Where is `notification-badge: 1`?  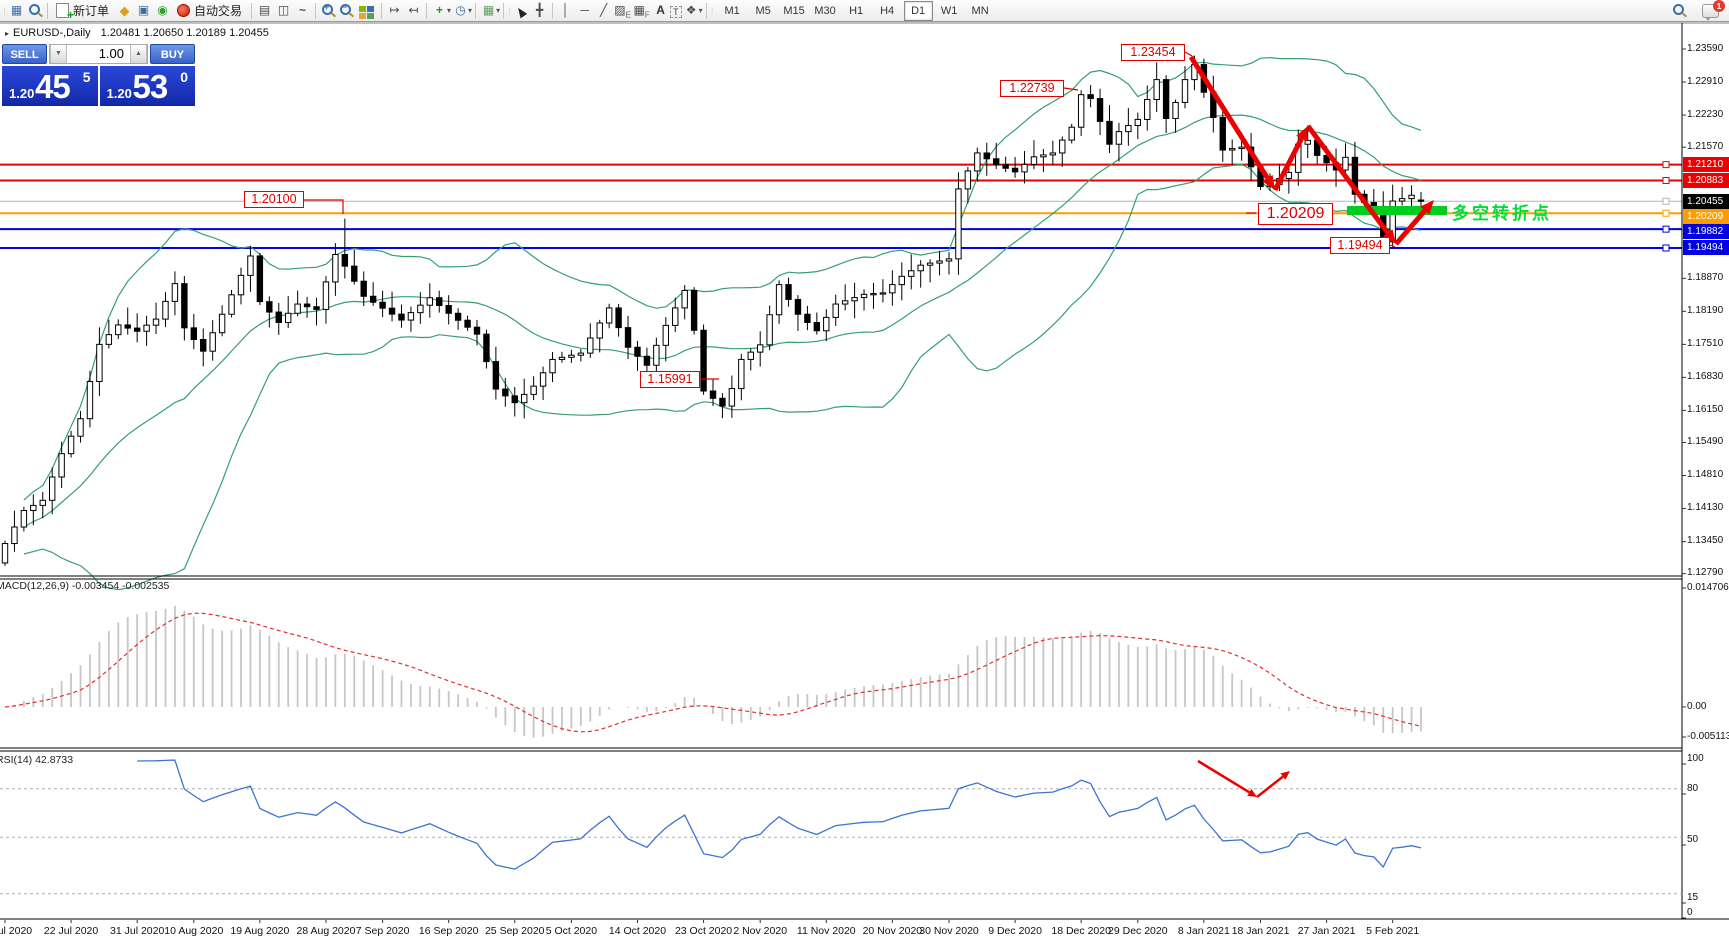 notification-badge: 1 is located at coordinates (1719, 6).